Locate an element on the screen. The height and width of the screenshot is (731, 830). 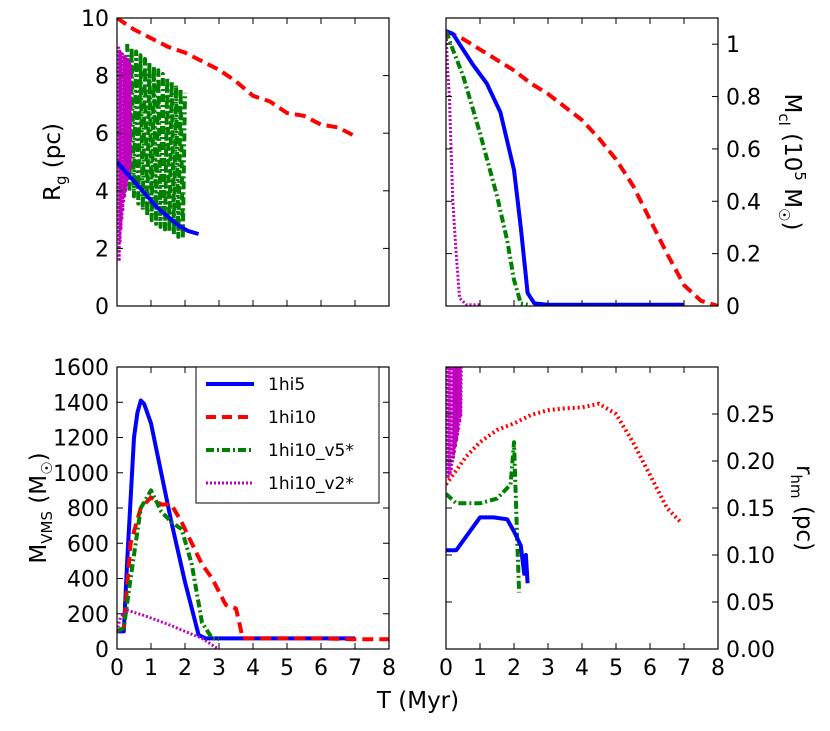
ytick-label-mcl: 1 is located at coordinates (733, 45).